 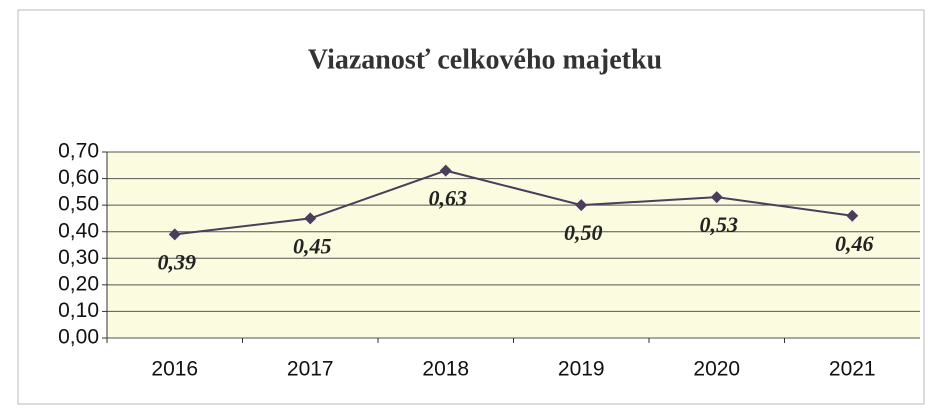 What do you see at coordinates (78, 257) in the screenshot?
I see `y-tick-label: 0,30` at bounding box center [78, 257].